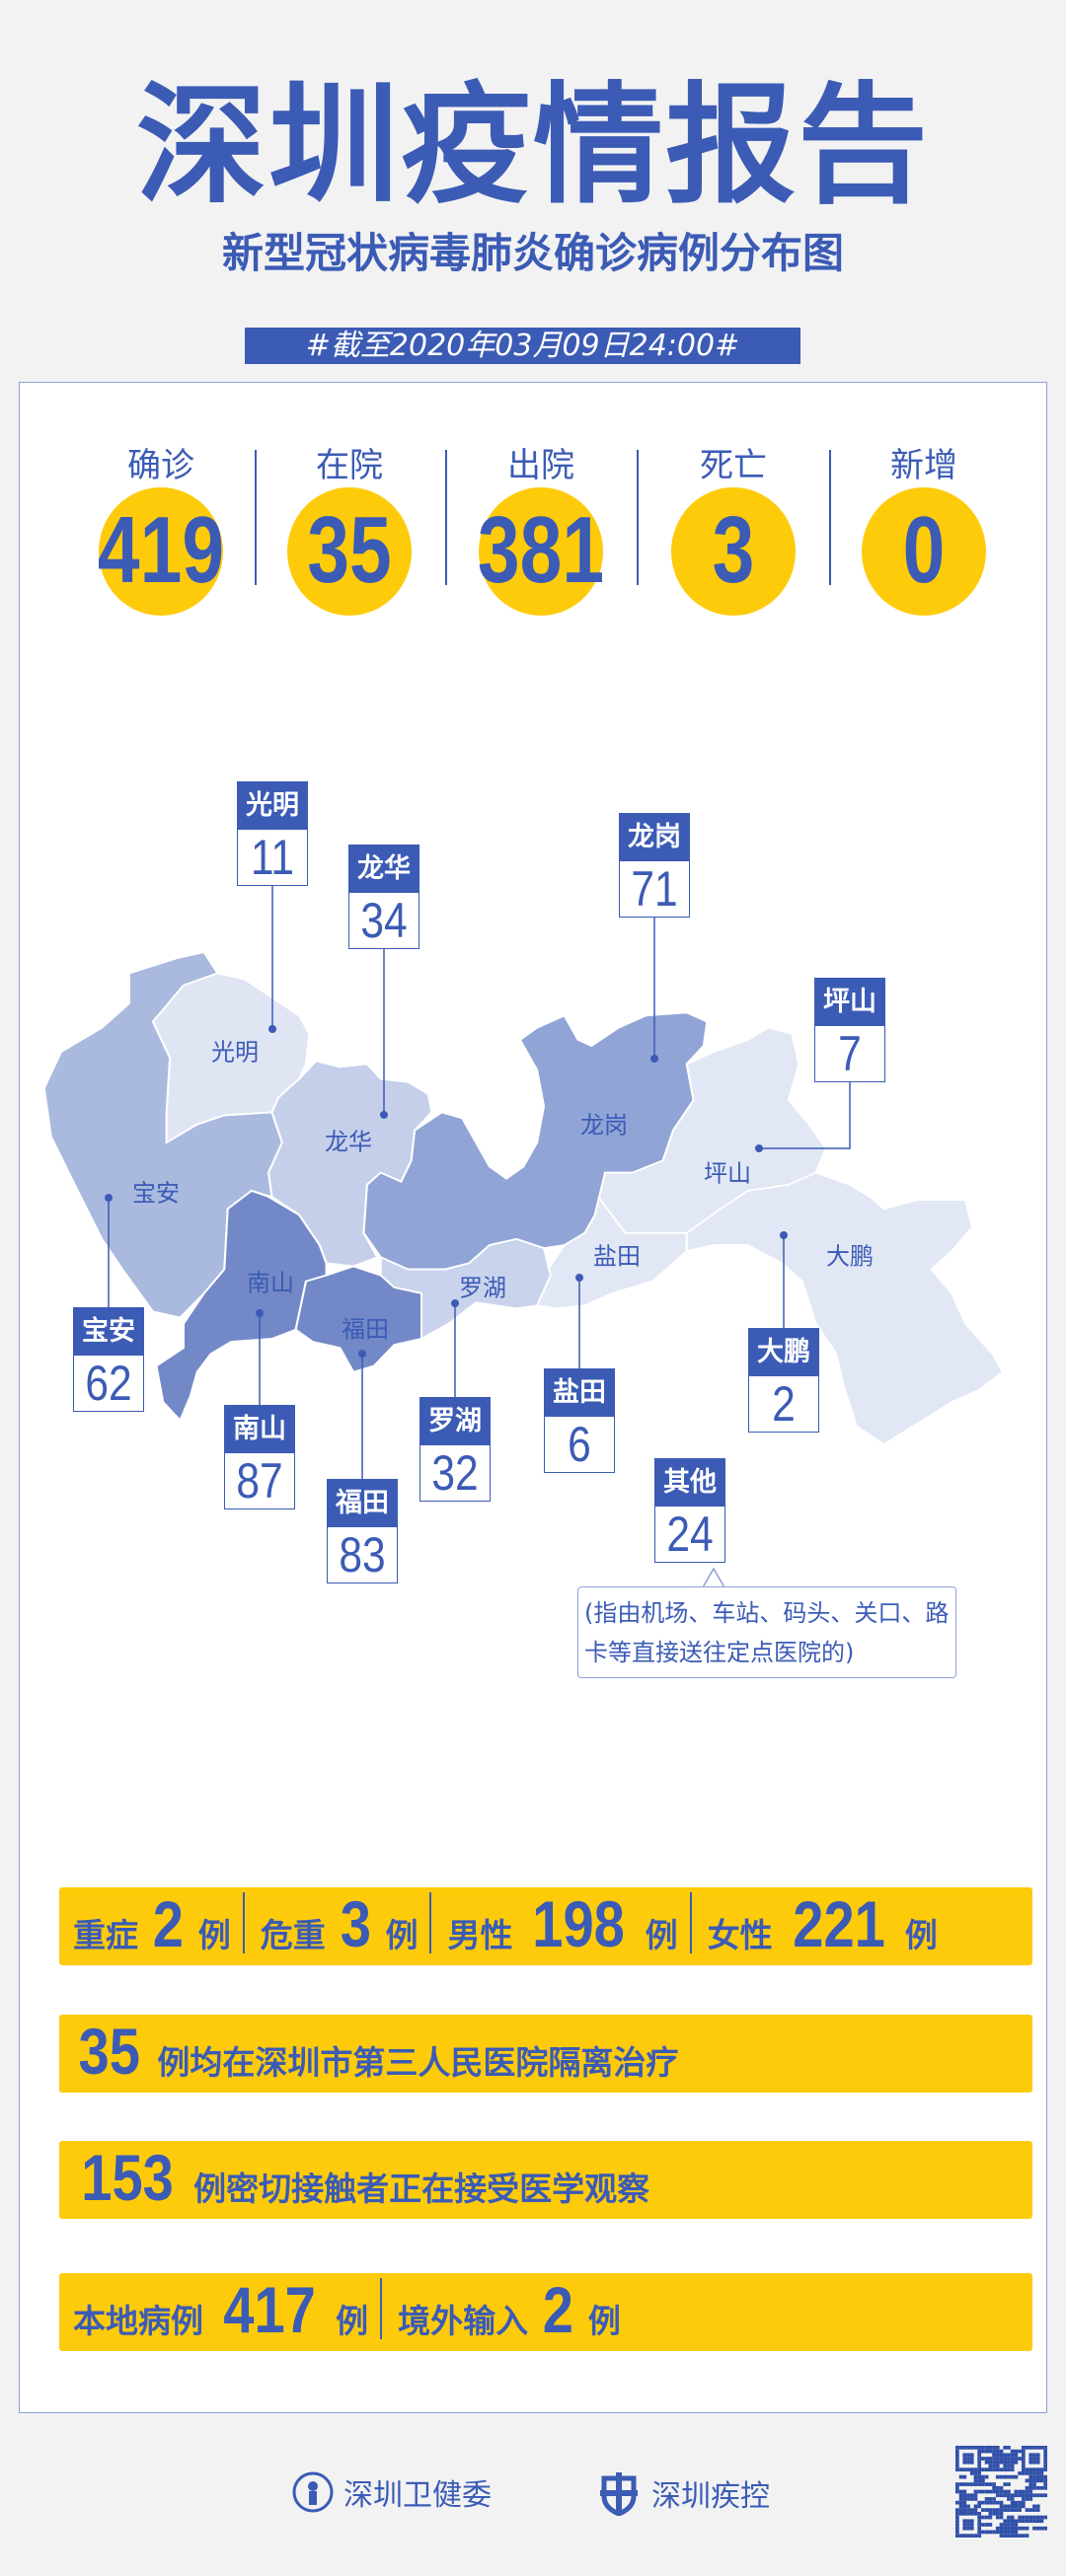 Image resolution: width=1066 pixels, height=2576 pixels. I want to click on summary-bar-severity: 重症 2 例 危重 3 例 男性 198 例 女性 221 例, so click(545, 1926).